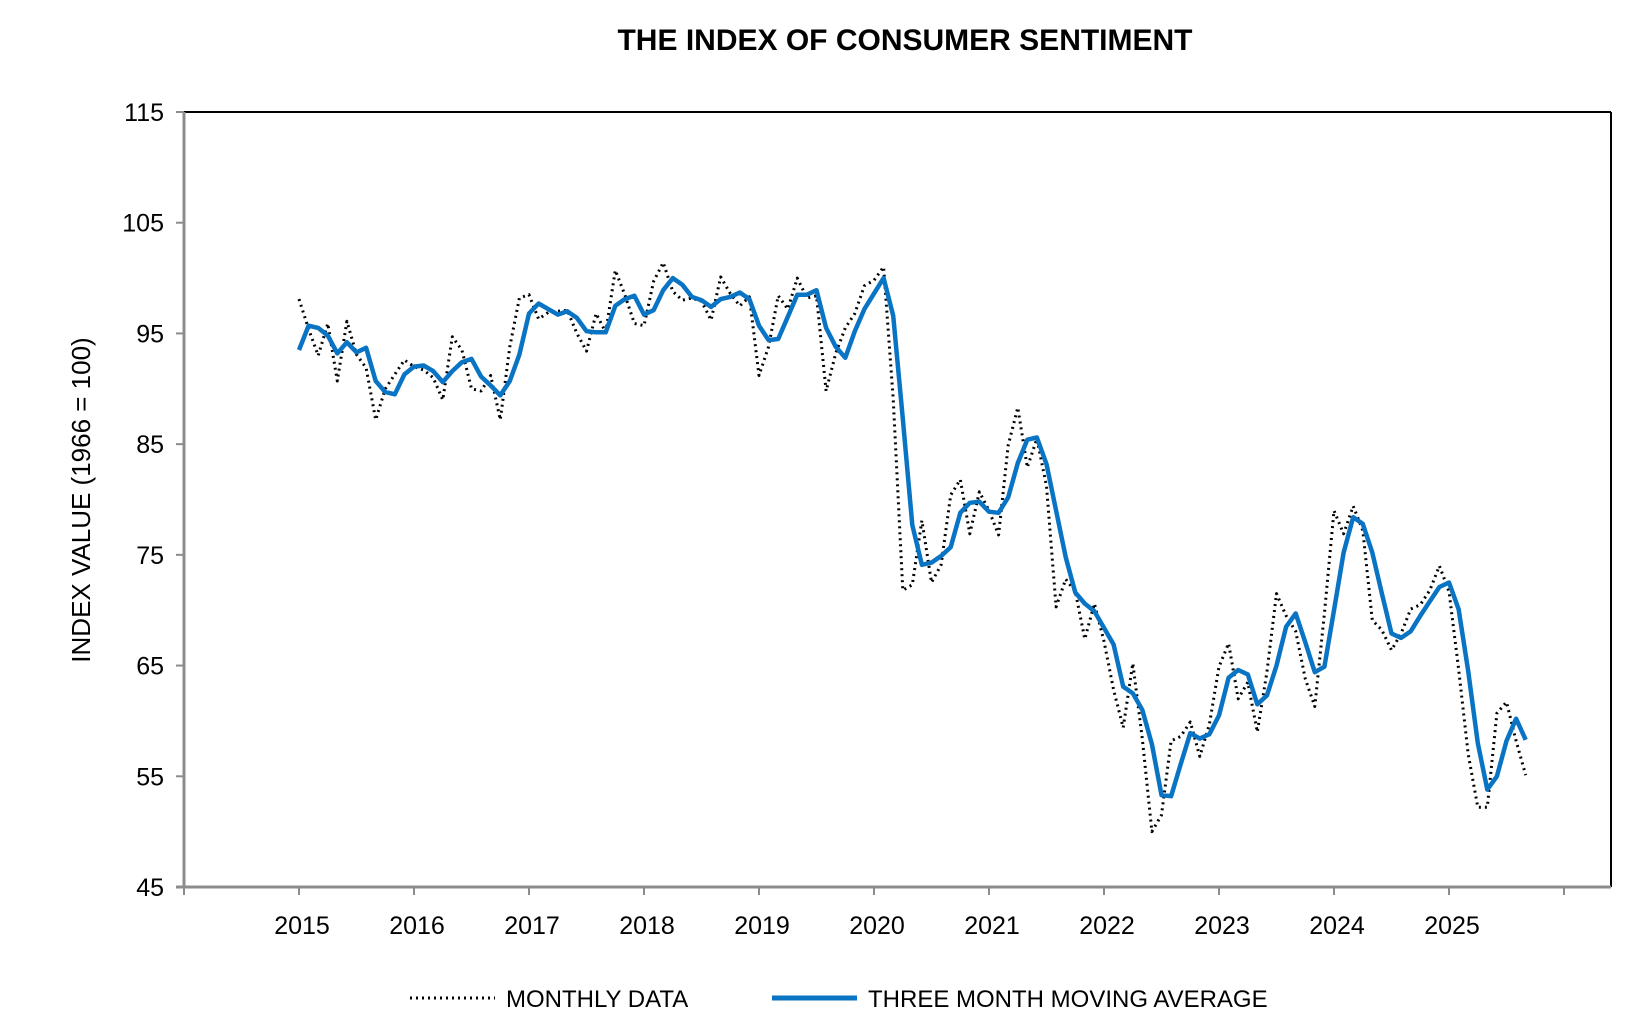 This screenshot has width=1652, height=1032. What do you see at coordinates (839, 999) in the screenshot?
I see `legend: MONTHLY DATA THREE MONTH MOVING AVERAGE` at bounding box center [839, 999].